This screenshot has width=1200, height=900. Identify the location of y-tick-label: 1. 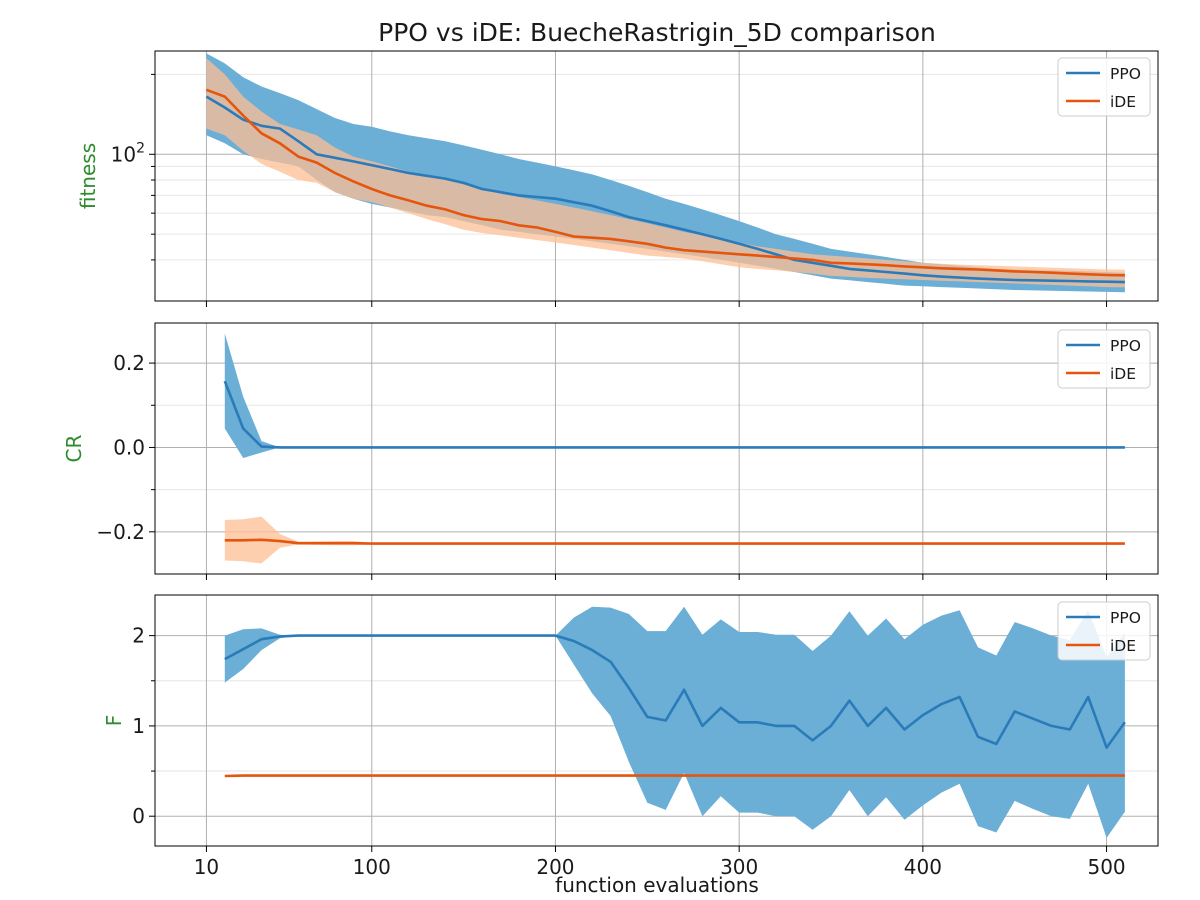
(138, 726).